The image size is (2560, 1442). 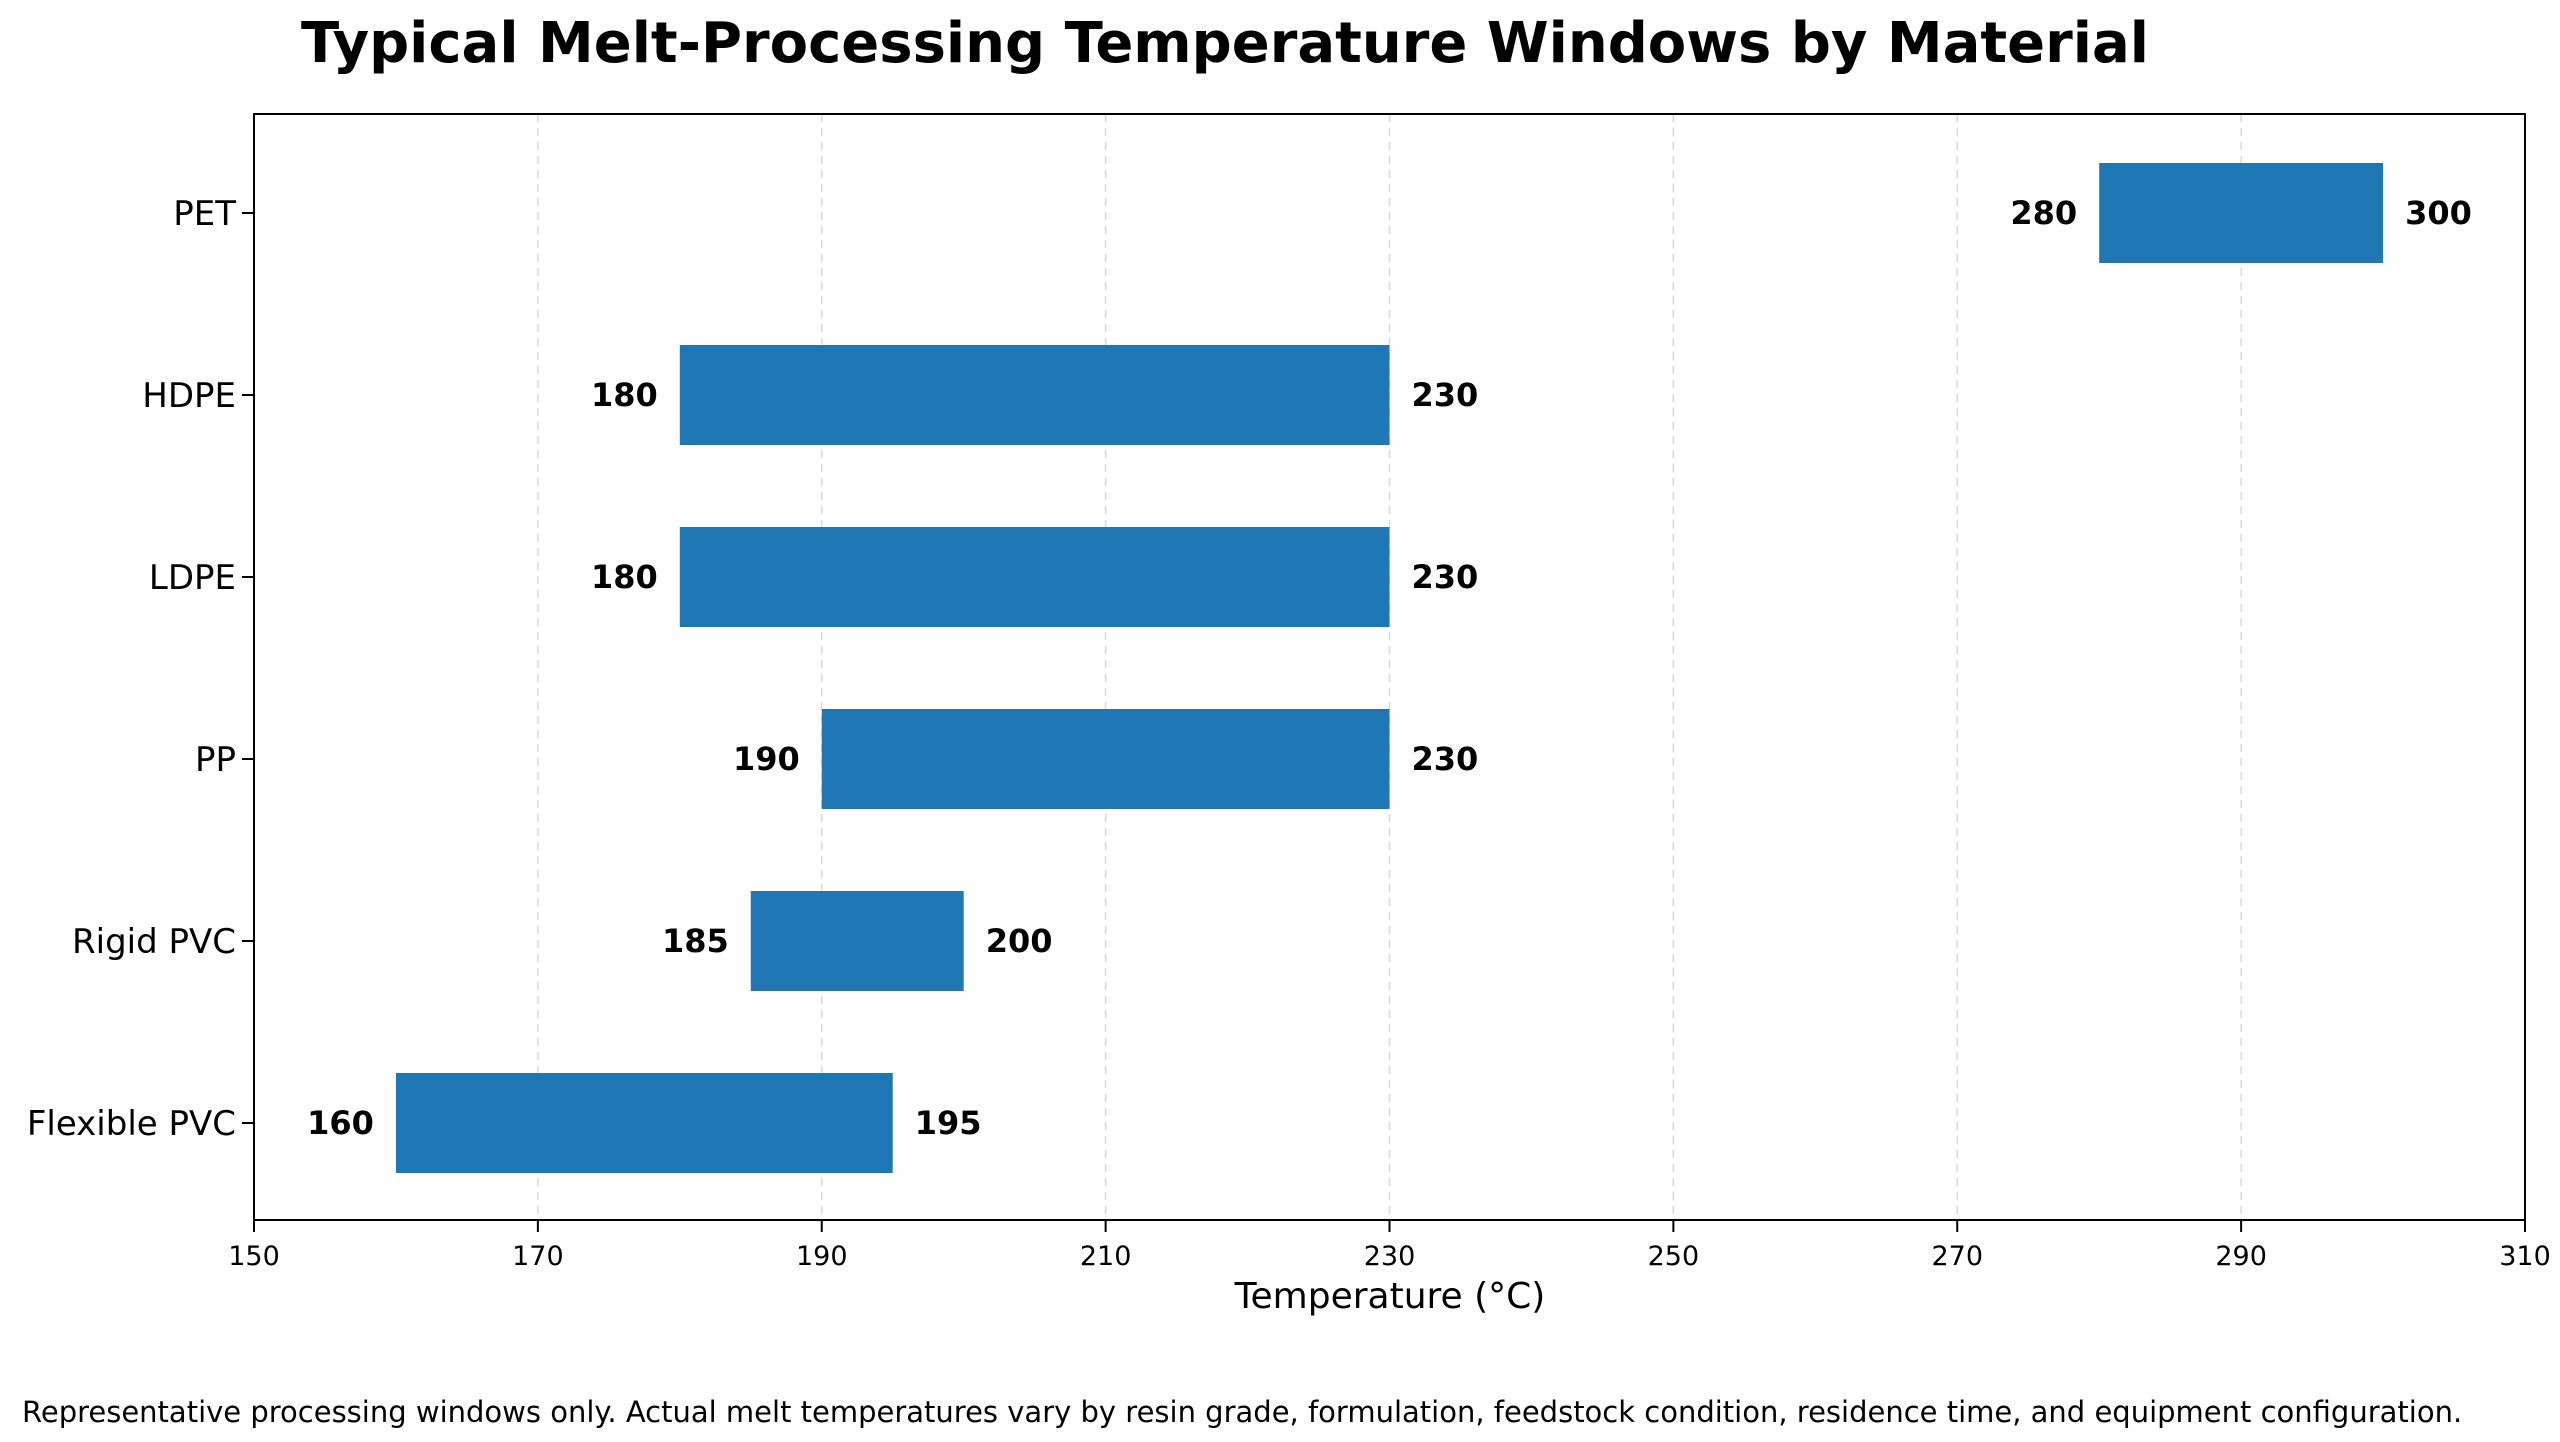 What do you see at coordinates (192, 578) in the screenshot?
I see `y-tick-label: LDPE` at bounding box center [192, 578].